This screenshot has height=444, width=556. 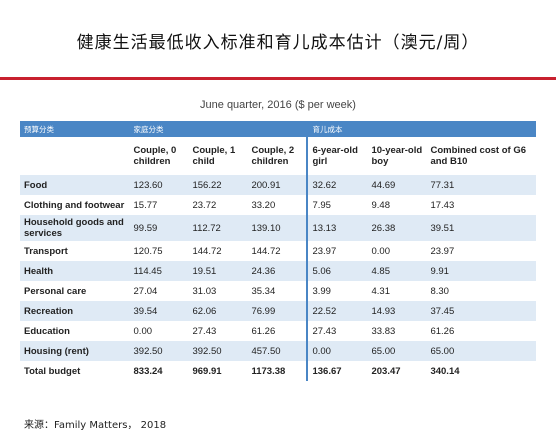 What do you see at coordinates (481, 271) in the screenshot?
I see `cell: 9.91` at bounding box center [481, 271].